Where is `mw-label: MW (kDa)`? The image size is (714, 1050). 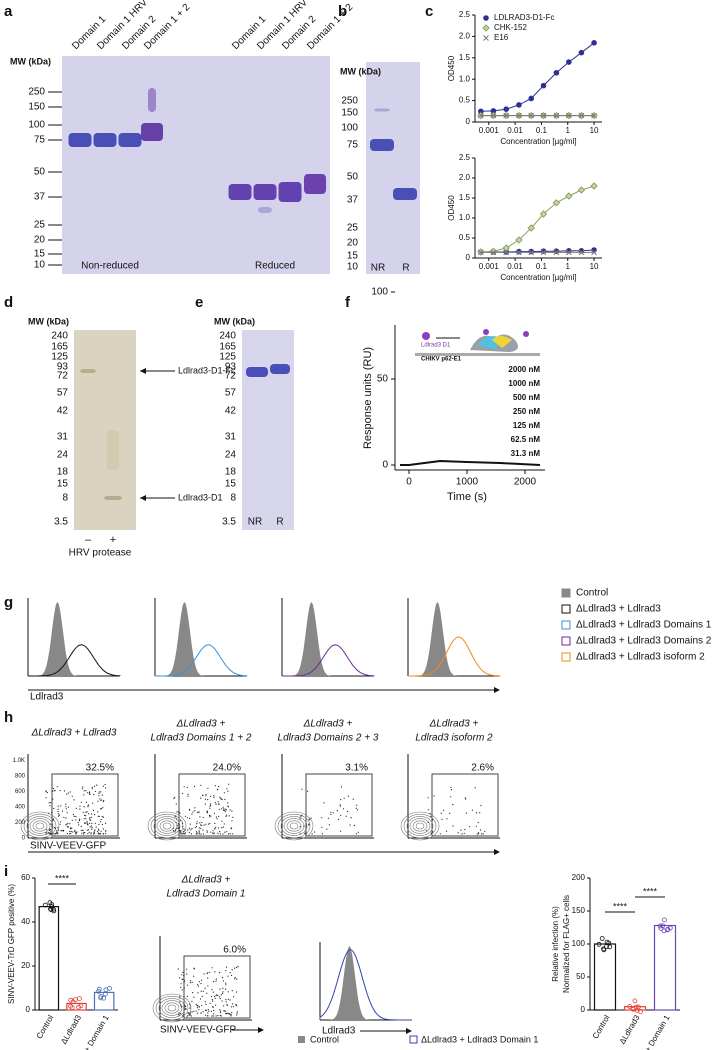
mw-label: MW (kDa) is located at coordinates (30, 61).